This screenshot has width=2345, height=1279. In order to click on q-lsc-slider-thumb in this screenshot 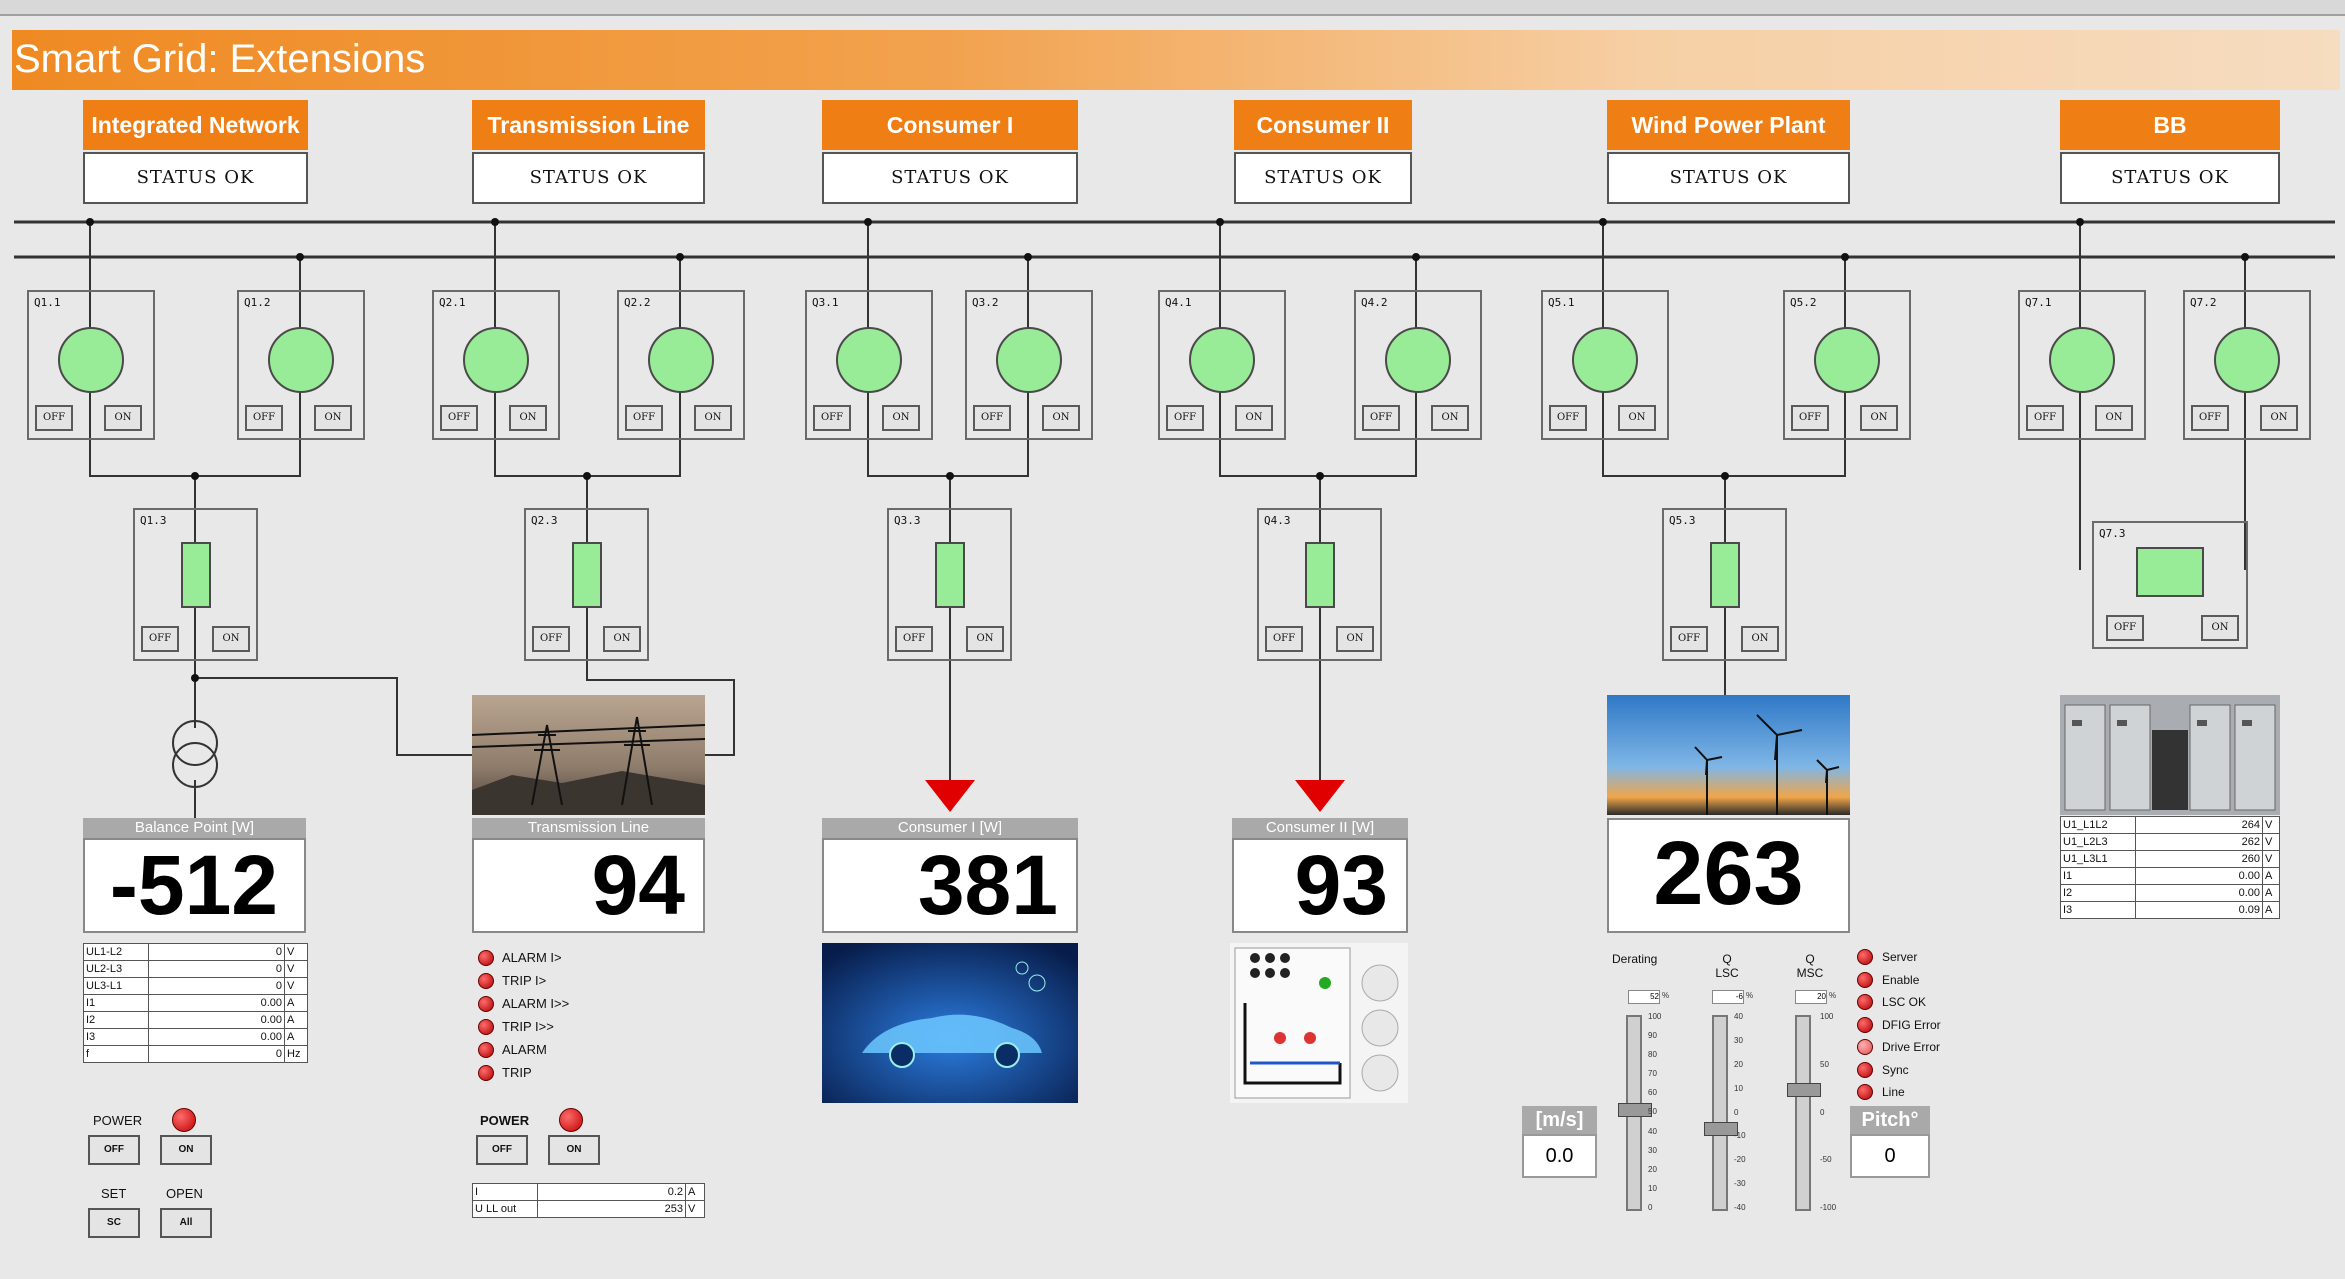, I will do `click(1721, 1129)`.